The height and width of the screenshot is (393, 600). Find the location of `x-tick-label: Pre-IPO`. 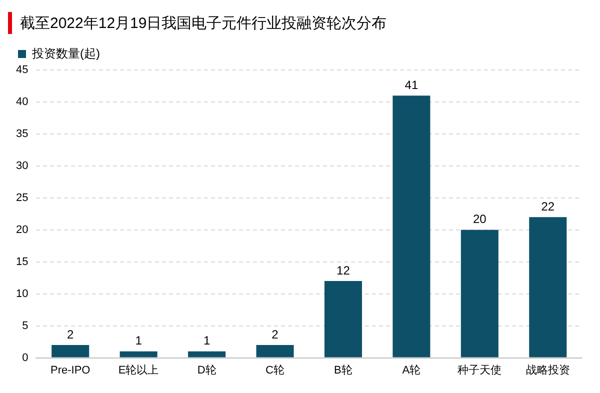

x-tick-label: Pre-IPO is located at coordinates (70, 370).